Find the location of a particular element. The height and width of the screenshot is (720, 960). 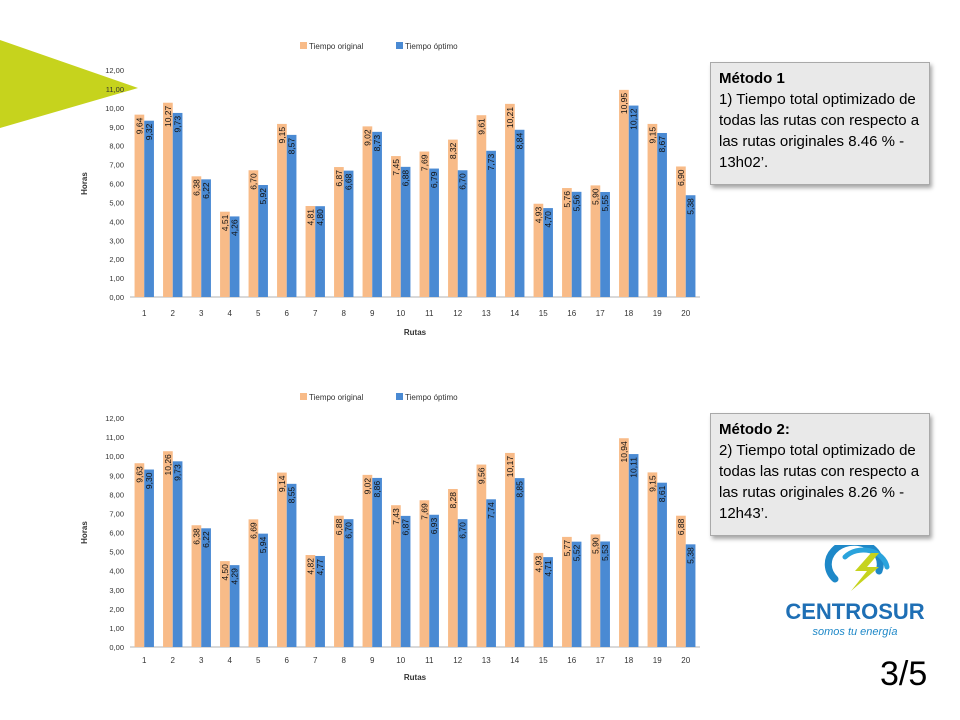

legend-swatch-optimo is located at coordinates (399, 45).